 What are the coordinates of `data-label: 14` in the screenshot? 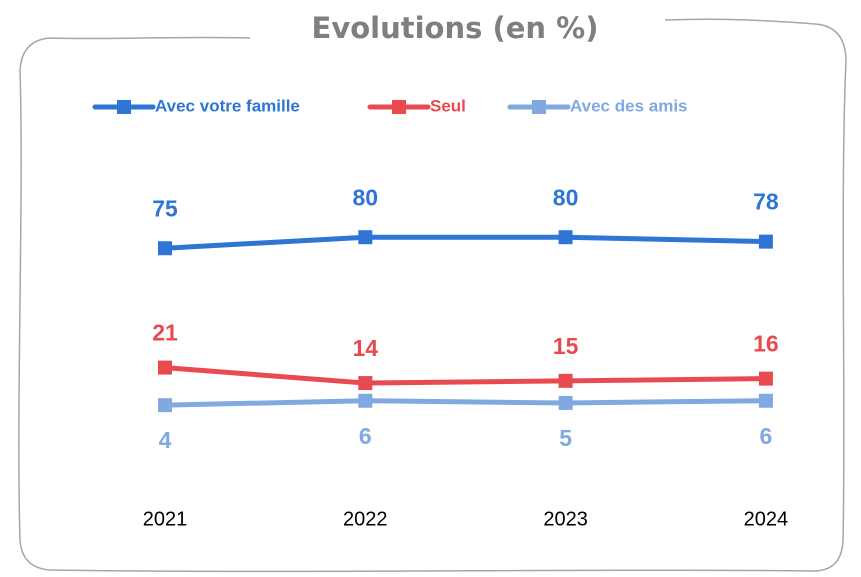 It's located at (366, 348).